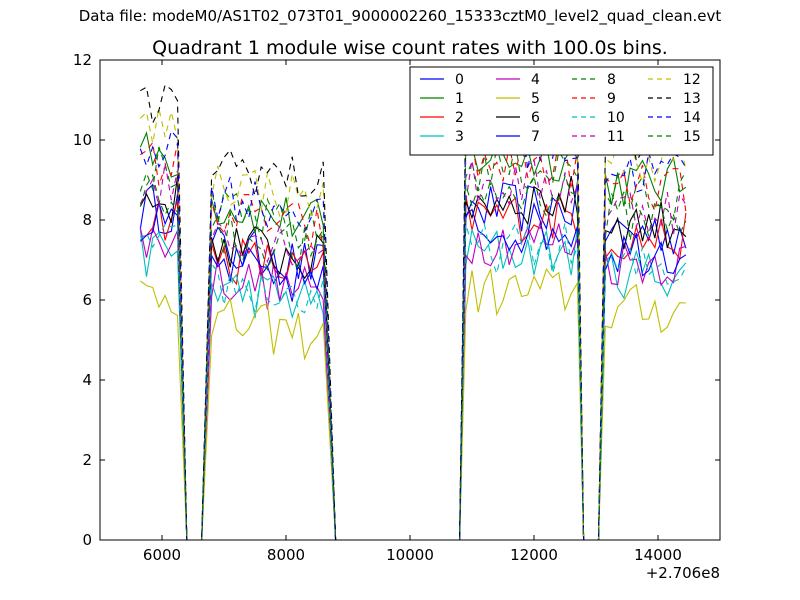  What do you see at coordinates (286, 555) in the screenshot?
I see `x-tick-label: 8000` at bounding box center [286, 555].